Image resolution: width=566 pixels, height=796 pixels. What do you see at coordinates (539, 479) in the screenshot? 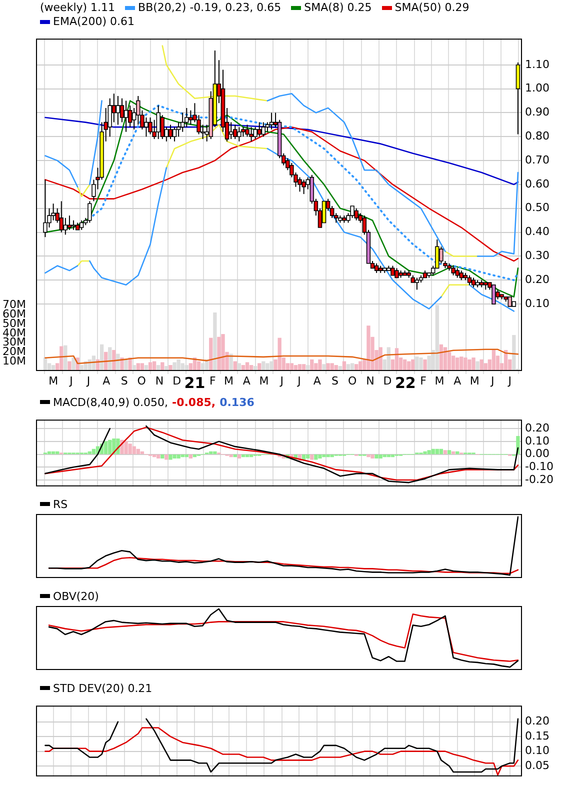
I see `y-tick-label: -0.20` at bounding box center [539, 479].